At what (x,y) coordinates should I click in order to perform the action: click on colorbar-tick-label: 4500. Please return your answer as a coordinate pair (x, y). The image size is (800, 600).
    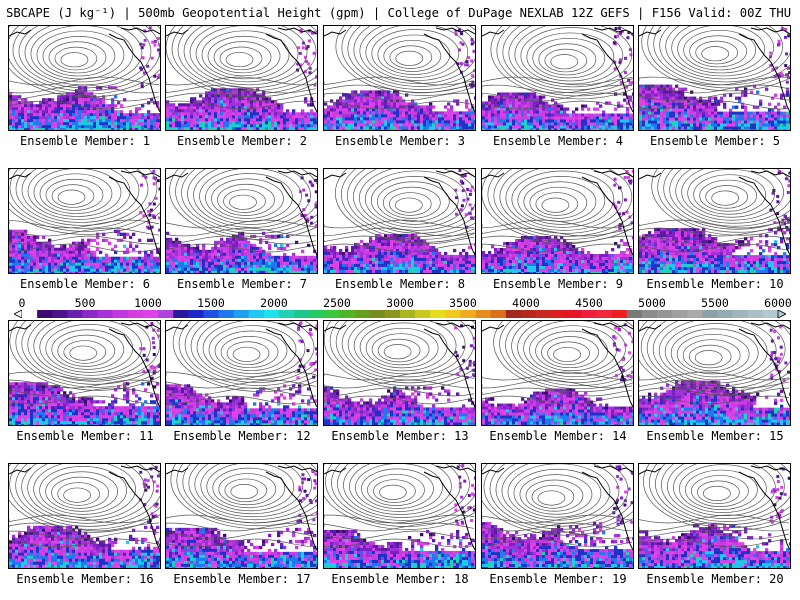
    Looking at the image, I should click on (589, 303).